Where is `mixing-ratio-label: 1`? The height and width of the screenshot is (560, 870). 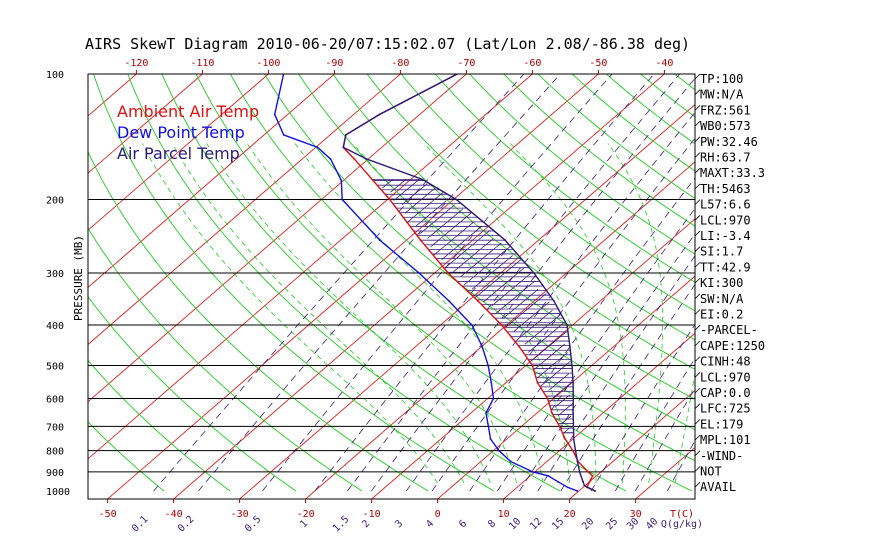 mixing-ratio-label: 1 is located at coordinates (304, 524).